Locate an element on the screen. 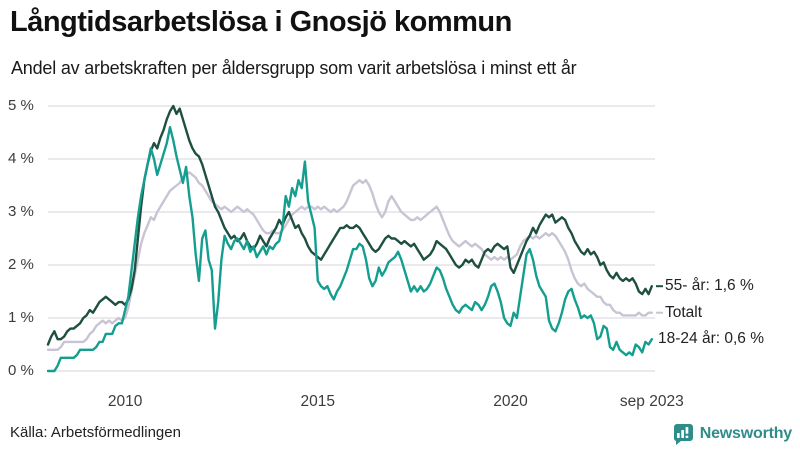 This screenshot has height=450, width=800. x-tick-label: sep 2023 is located at coordinates (651, 401).